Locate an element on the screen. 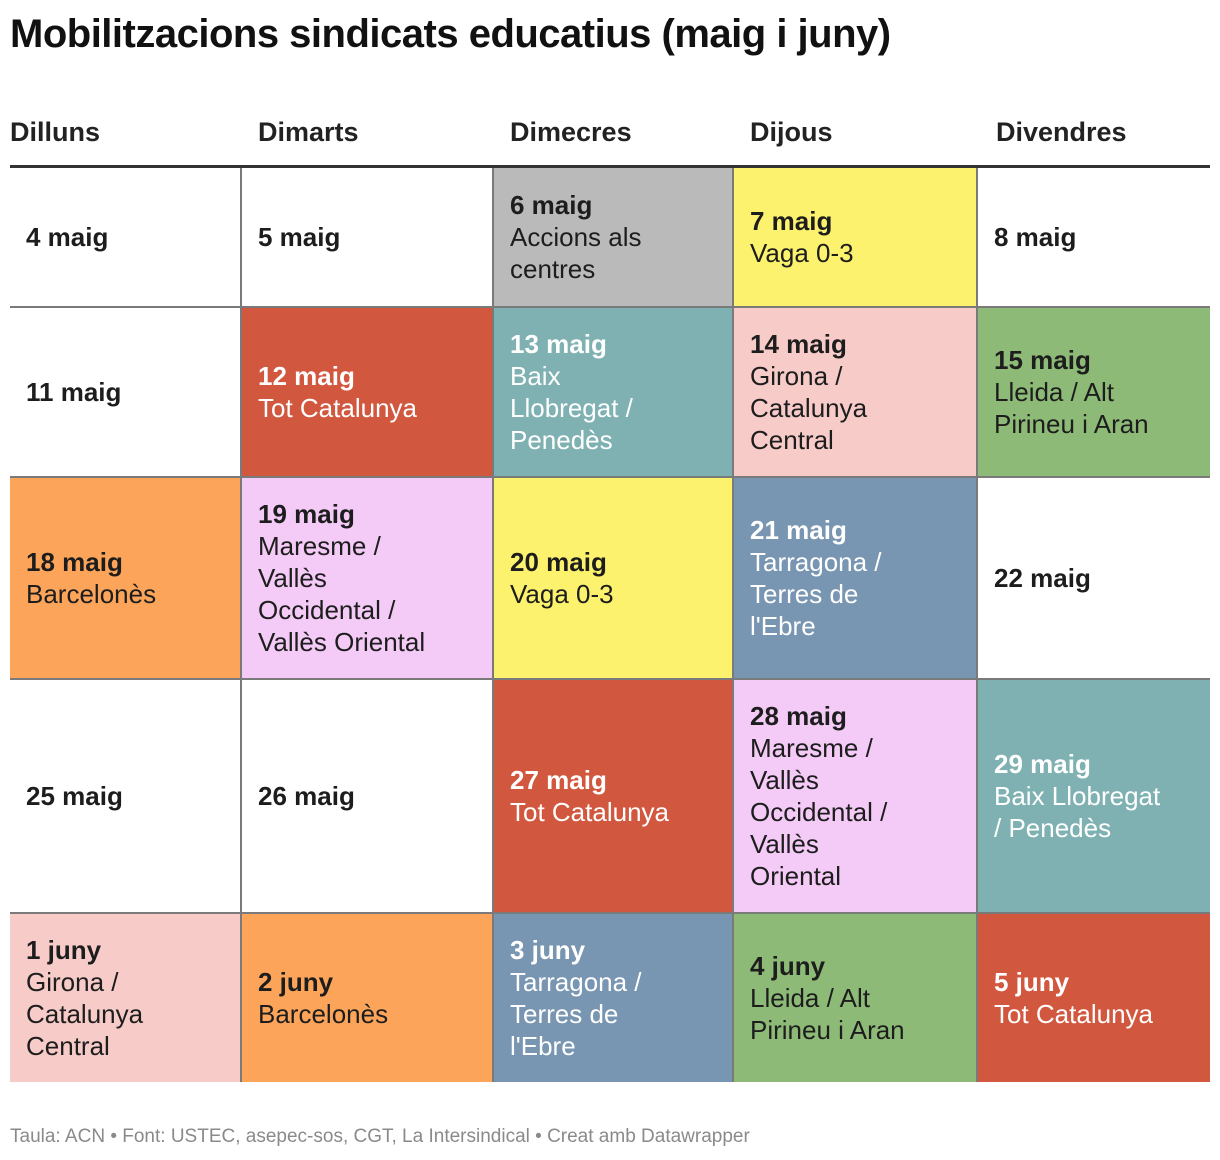 The width and height of the screenshot is (1220, 1160). cell-date: 29 maig is located at coordinates (1042, 764).